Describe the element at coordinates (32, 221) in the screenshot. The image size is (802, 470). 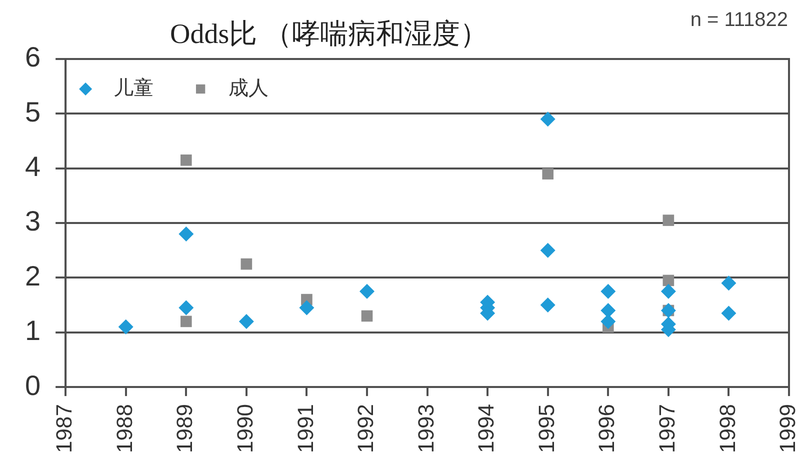
I see `y-tick-label: 3` at that location.